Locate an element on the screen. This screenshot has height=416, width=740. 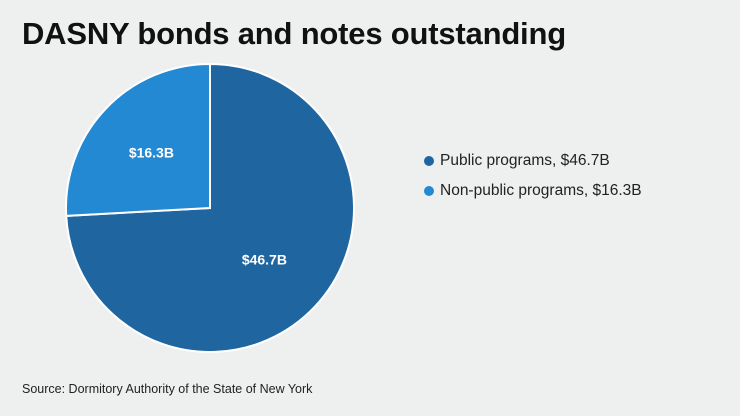
legend-item-nonpublic: Non-public programs, $16.3B is located at coordinates (533, 191).